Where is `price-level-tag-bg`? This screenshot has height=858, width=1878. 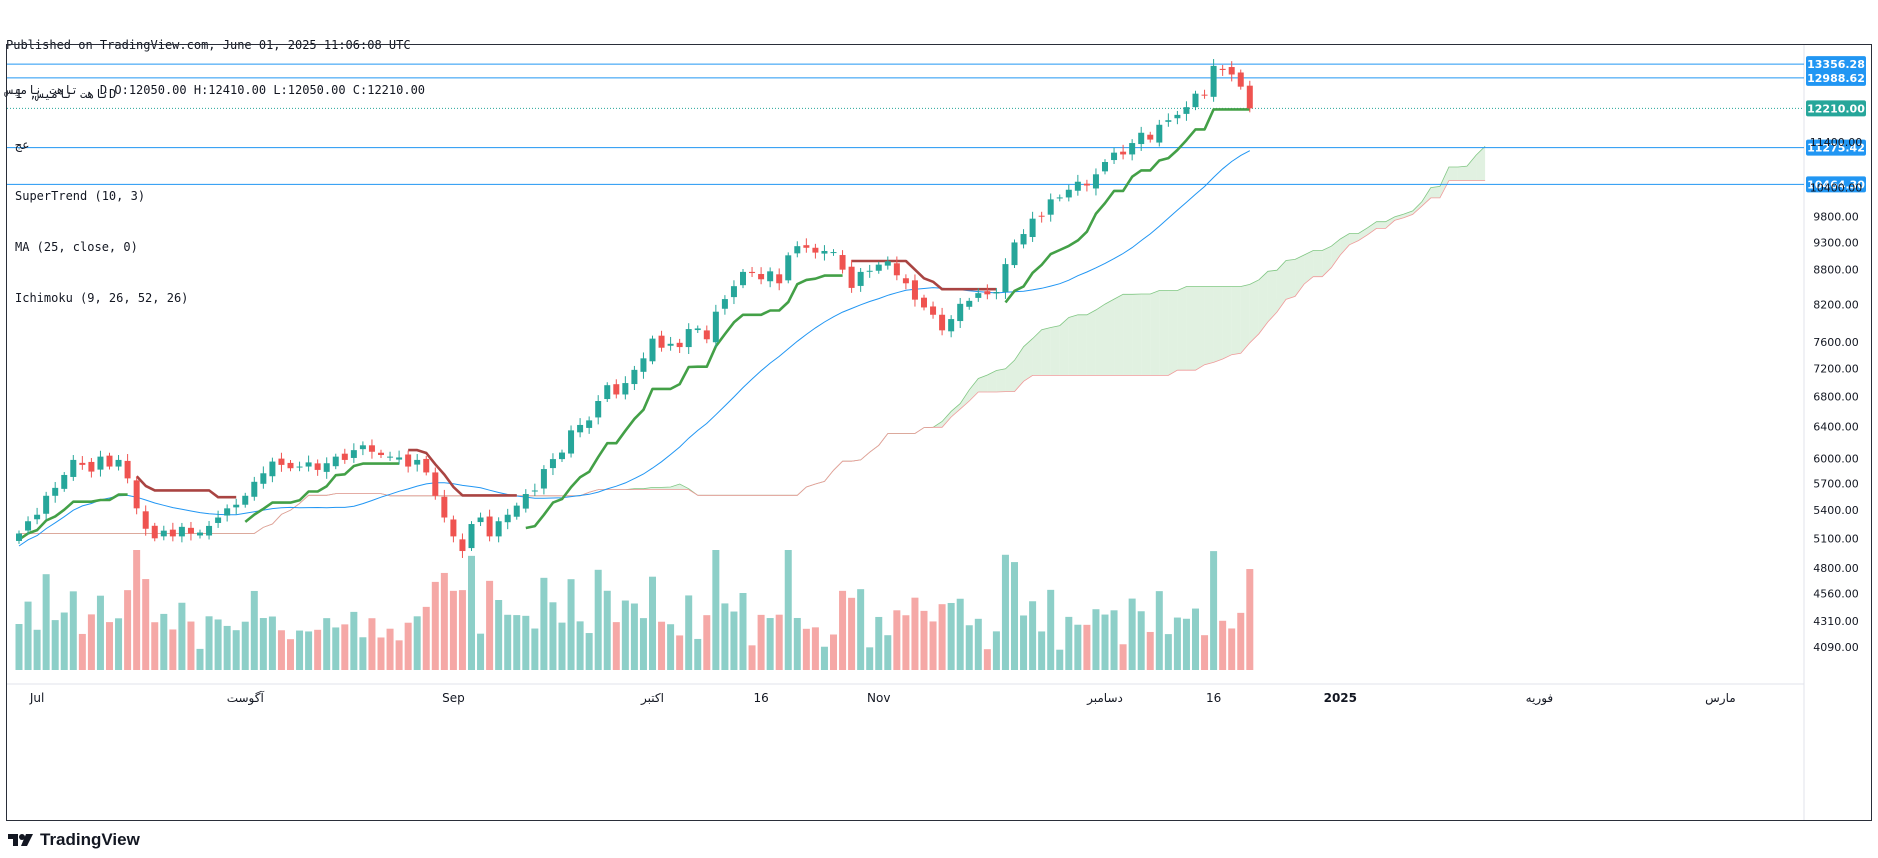
price-level-tag-bg is located at coordinates (1836, 147).